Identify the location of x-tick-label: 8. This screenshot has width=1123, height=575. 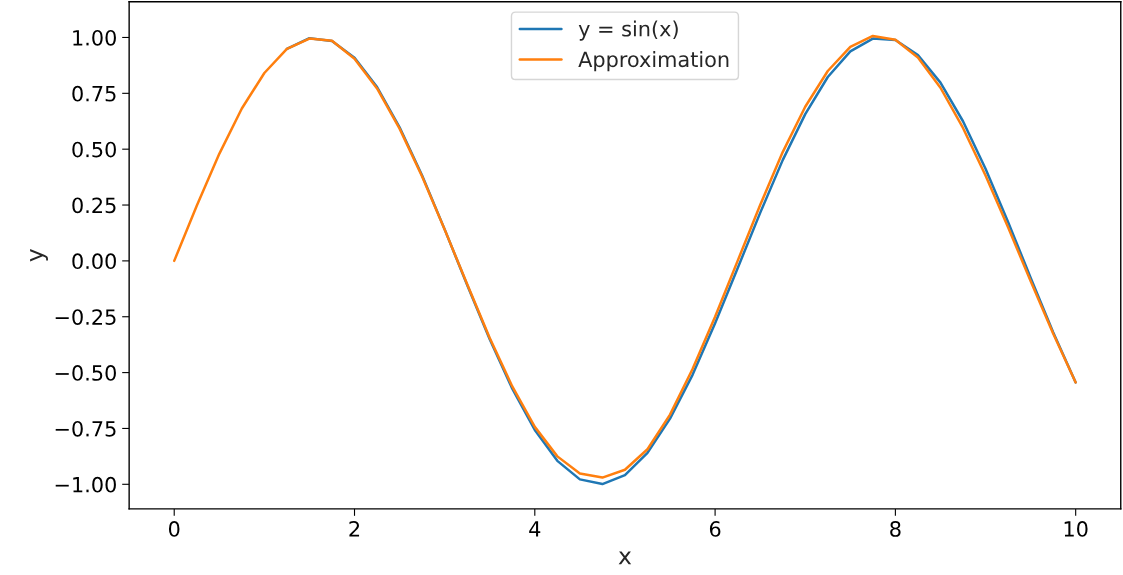
(895, 529).